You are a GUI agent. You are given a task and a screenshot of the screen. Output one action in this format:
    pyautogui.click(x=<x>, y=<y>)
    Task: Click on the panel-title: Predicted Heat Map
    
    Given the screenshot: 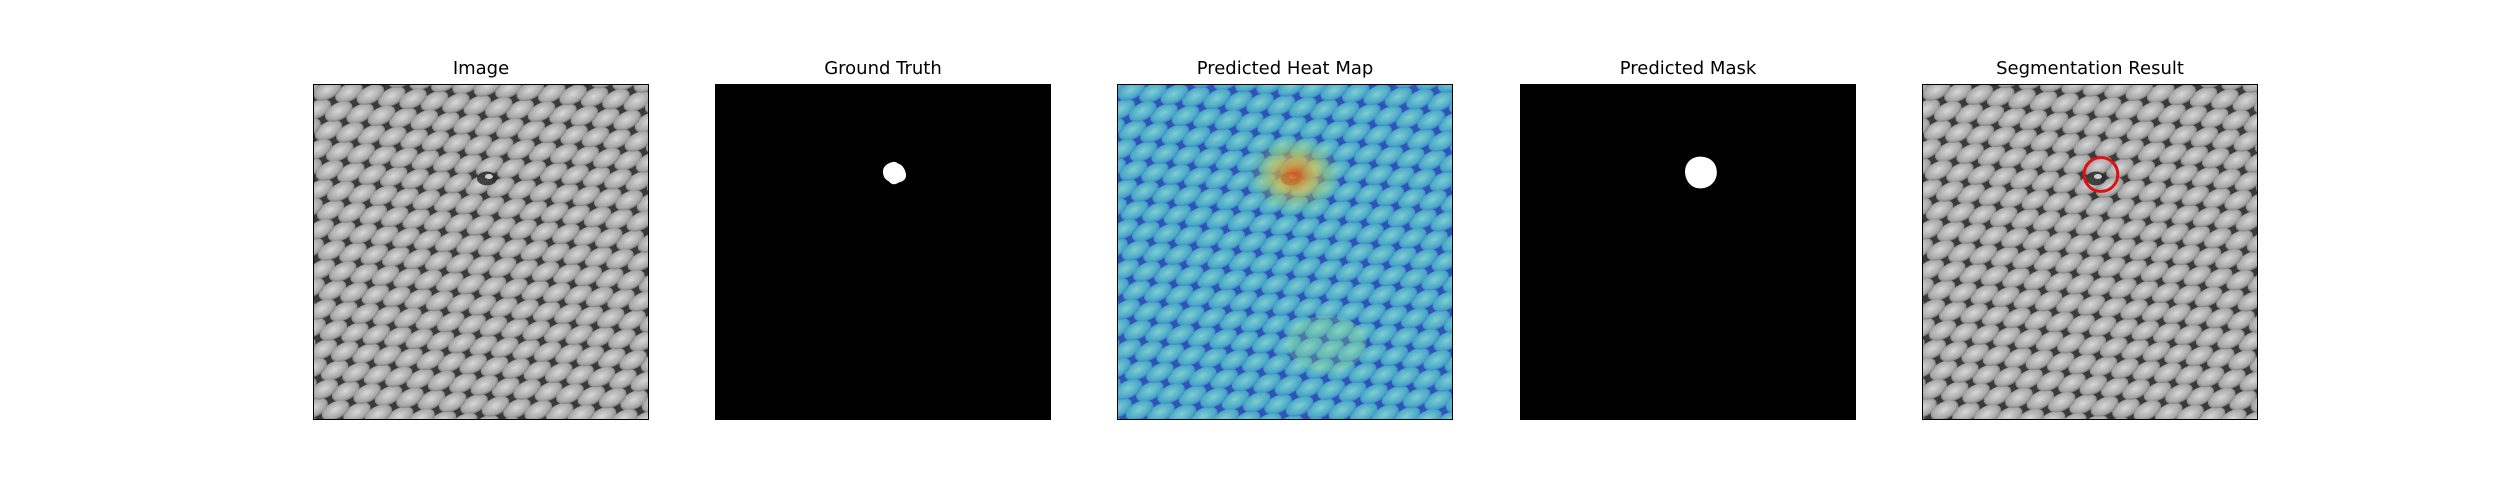 What is the action you would take?
    pyautogui.click(x=1285, y=68)
    